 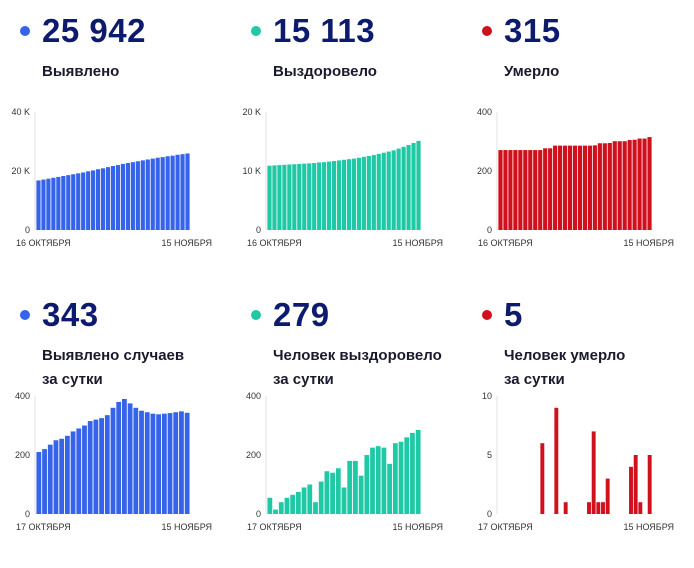 What do you see at coordinates (113, 355) in the screenshot?
I see `stat-label: Выявлено случаев` at bounding box center [113, 355].